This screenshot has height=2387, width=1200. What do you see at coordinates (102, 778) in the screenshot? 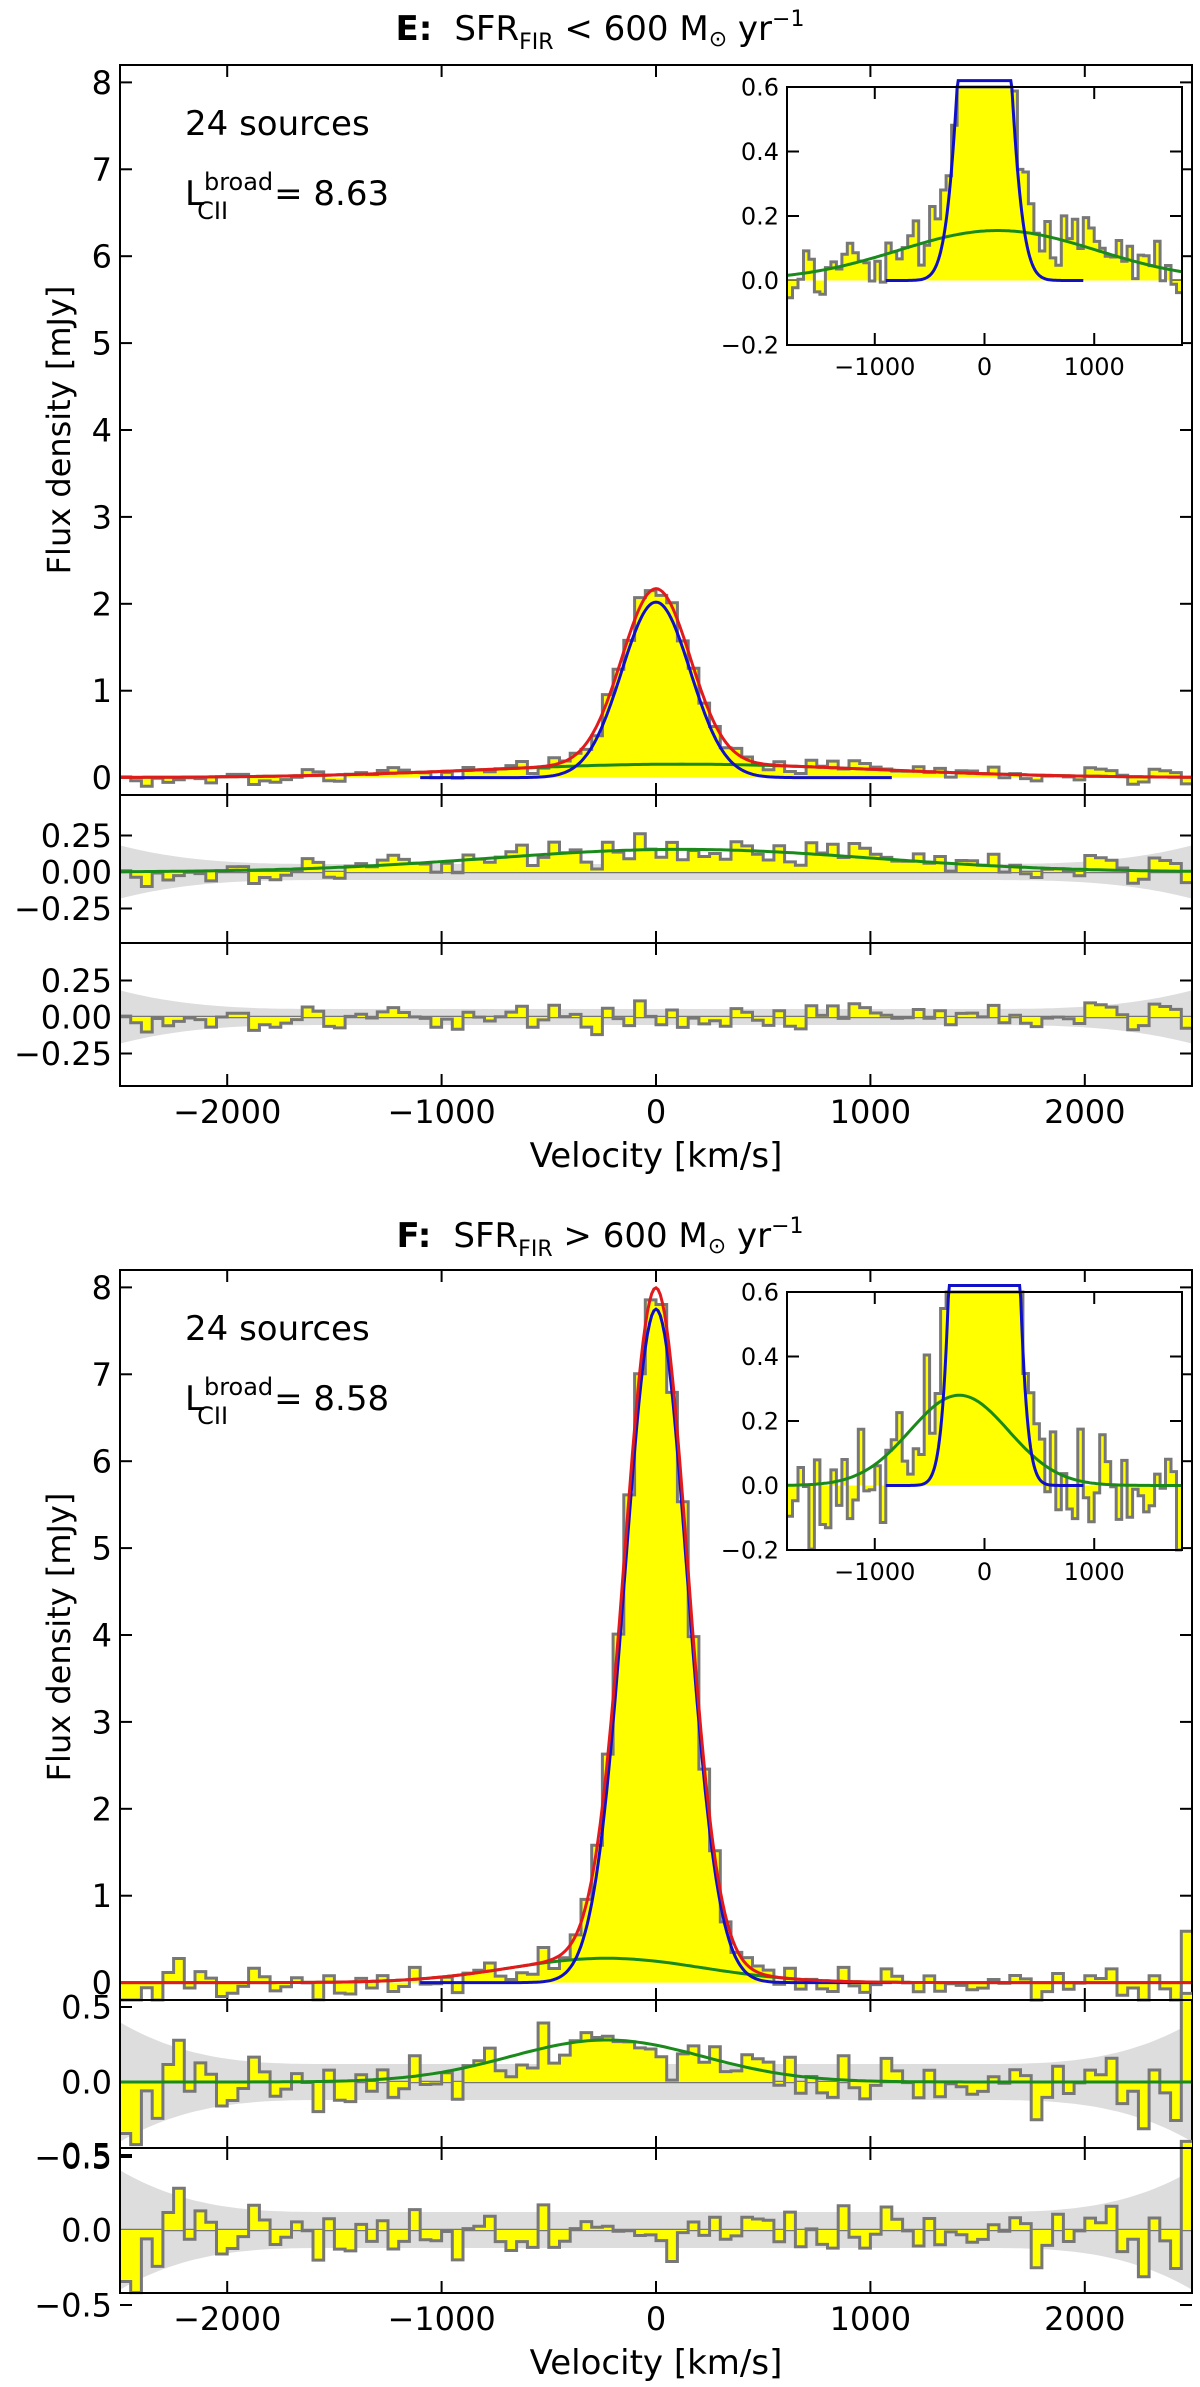
I see `panel-e-main-ytick-label: 0` at bounding box center [102, 778].